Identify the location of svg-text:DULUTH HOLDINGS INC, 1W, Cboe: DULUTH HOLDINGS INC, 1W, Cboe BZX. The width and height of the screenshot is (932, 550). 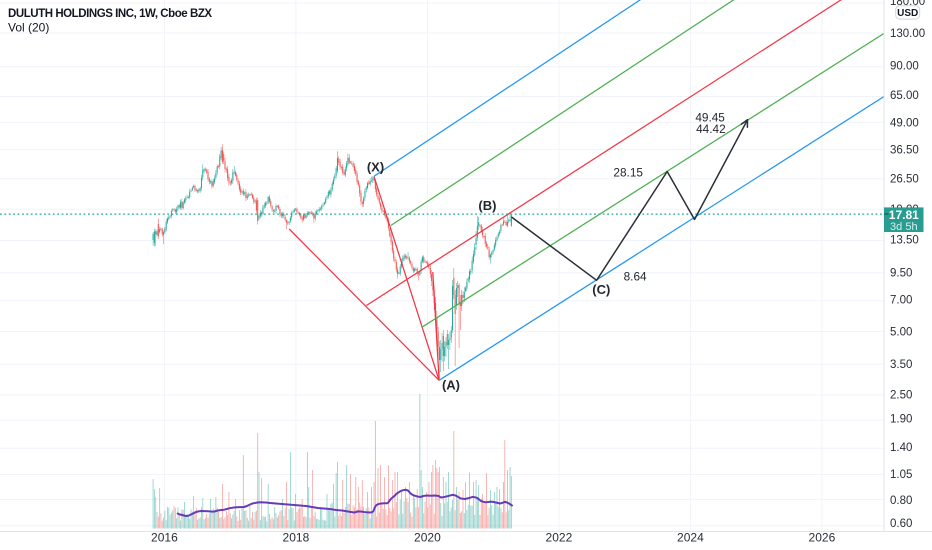
(110, 14).